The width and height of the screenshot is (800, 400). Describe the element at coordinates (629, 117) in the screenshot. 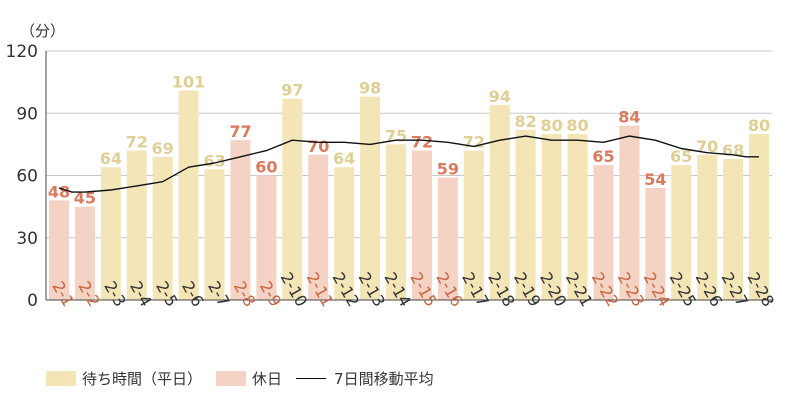

I see `bar-value-label: 84` at that location.